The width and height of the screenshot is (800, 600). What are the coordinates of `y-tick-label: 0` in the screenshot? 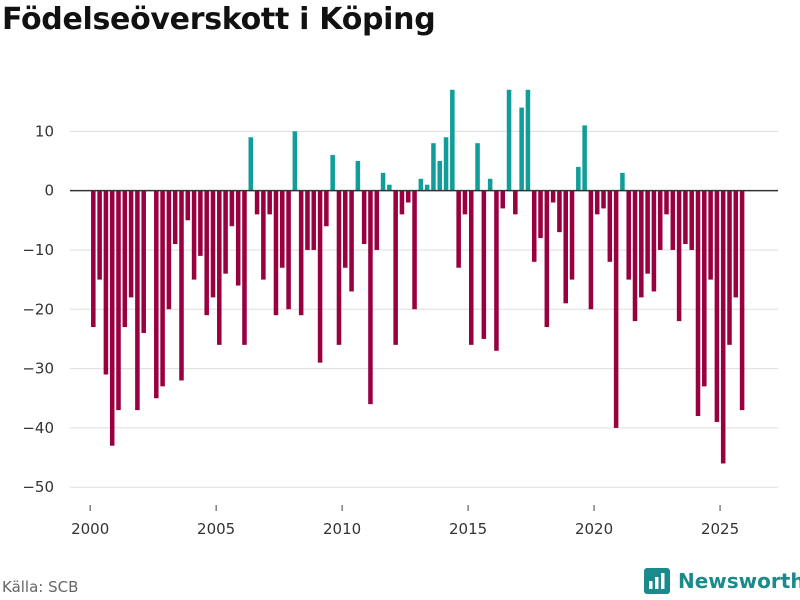 It's located at (49, 191).